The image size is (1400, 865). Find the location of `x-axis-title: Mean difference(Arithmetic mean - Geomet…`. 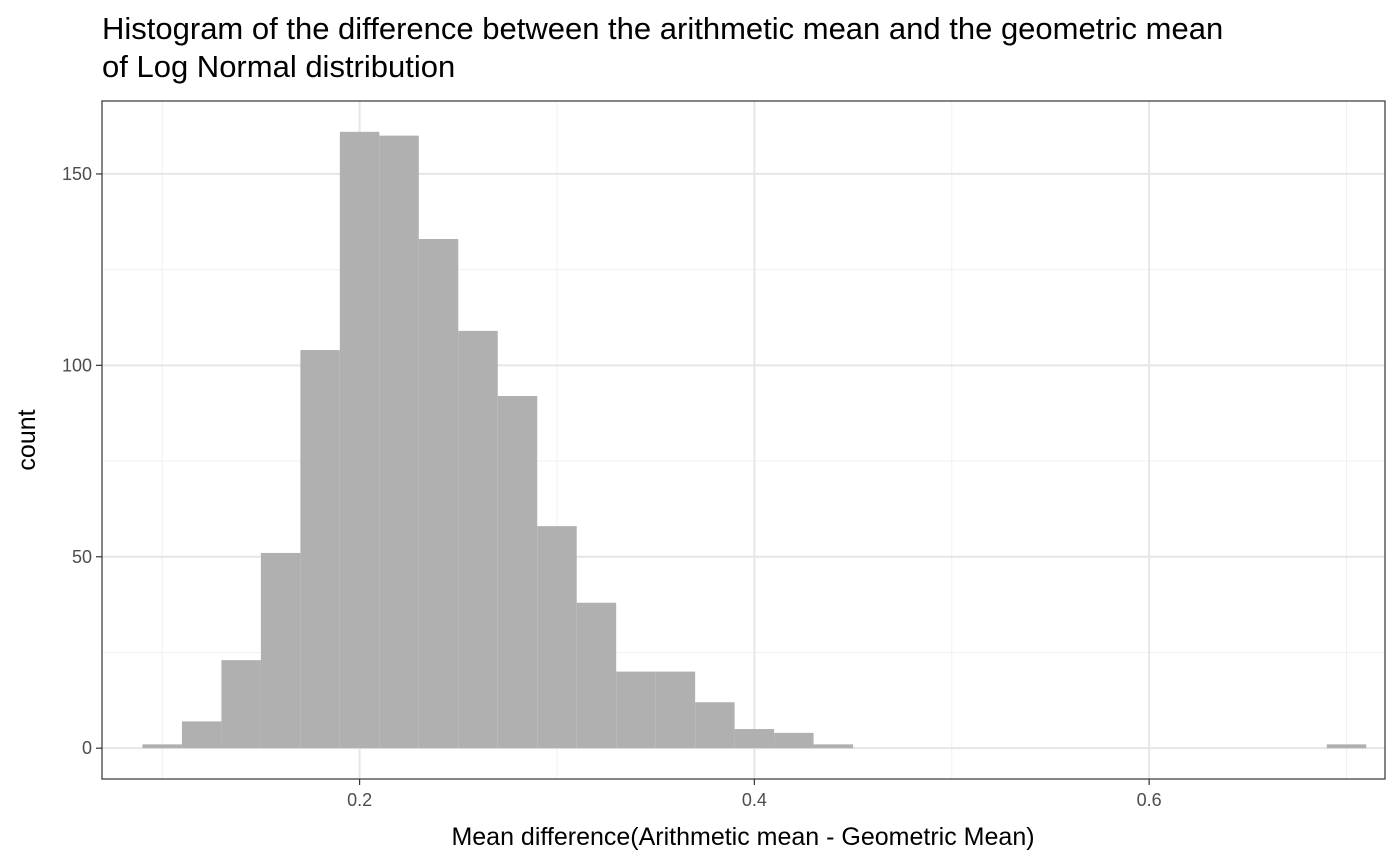

x-axis-title: Mean difference(Arithmetic mean - Geomet… is located at coordinates (742, 837).